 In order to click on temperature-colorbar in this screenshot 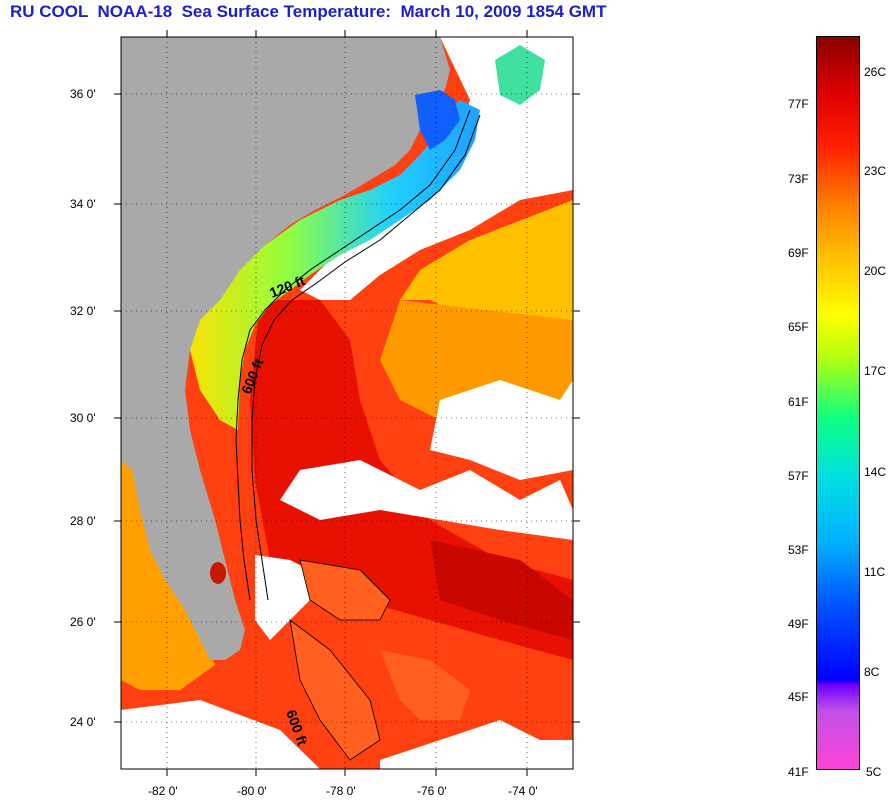, I will do `click(838, 403)`.